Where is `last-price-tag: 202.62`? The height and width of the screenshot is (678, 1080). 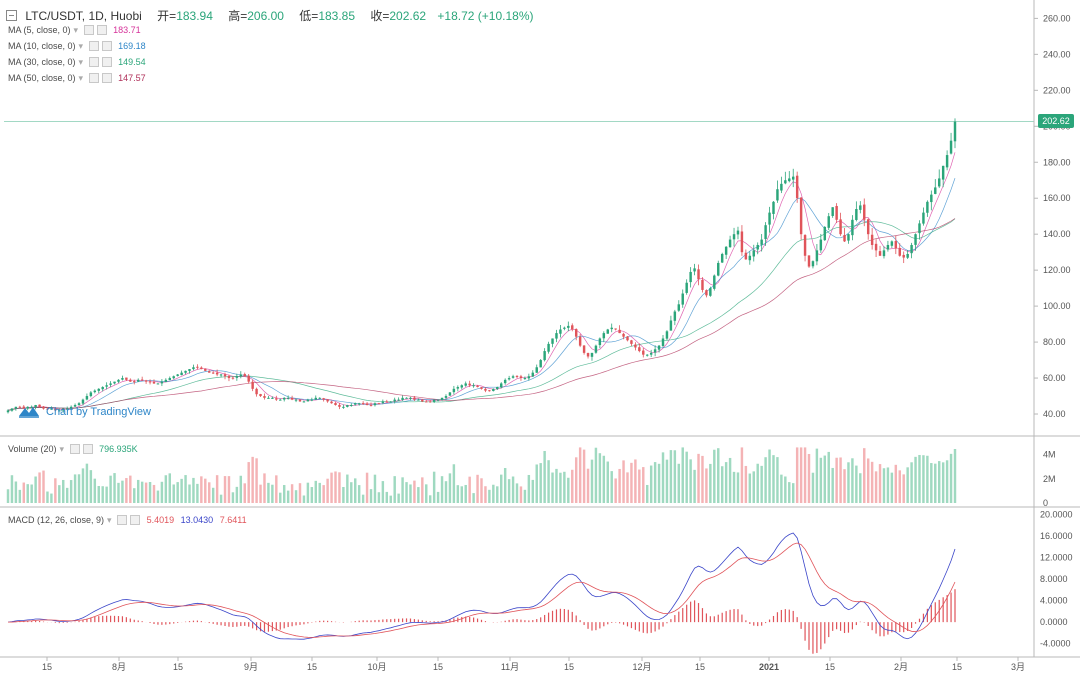 last-price-tag: 202.62 is located at coordinates (1056, 121).